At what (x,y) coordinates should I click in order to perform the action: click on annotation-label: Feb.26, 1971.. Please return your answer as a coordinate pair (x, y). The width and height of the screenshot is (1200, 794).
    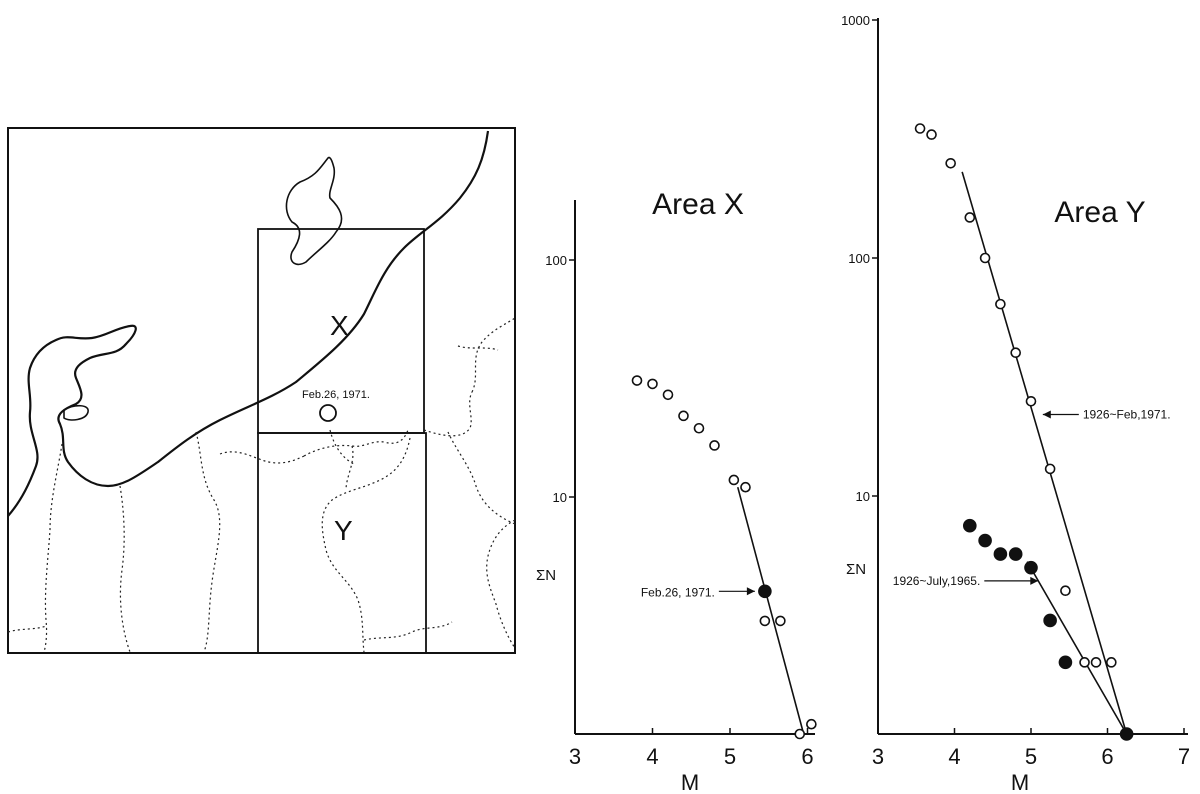
    Looking at the image, I should click on (678, 592).